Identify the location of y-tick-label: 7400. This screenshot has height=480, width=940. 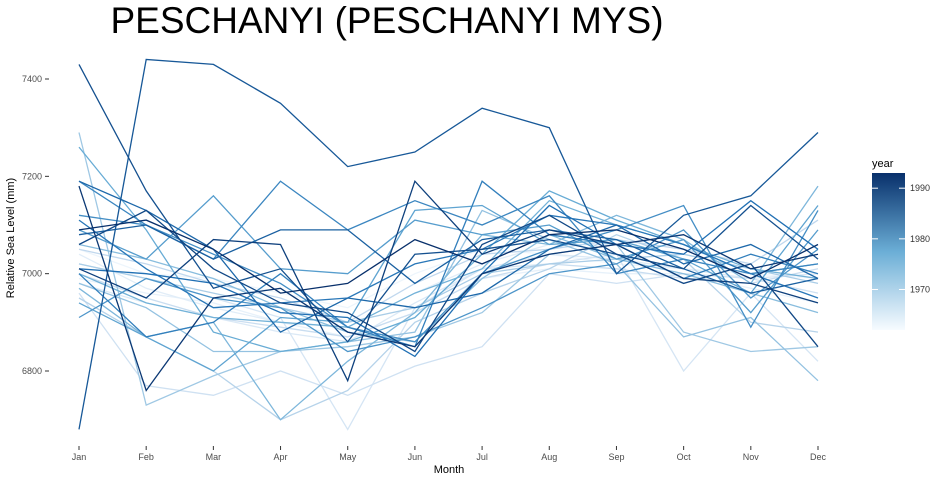
(32, 79).